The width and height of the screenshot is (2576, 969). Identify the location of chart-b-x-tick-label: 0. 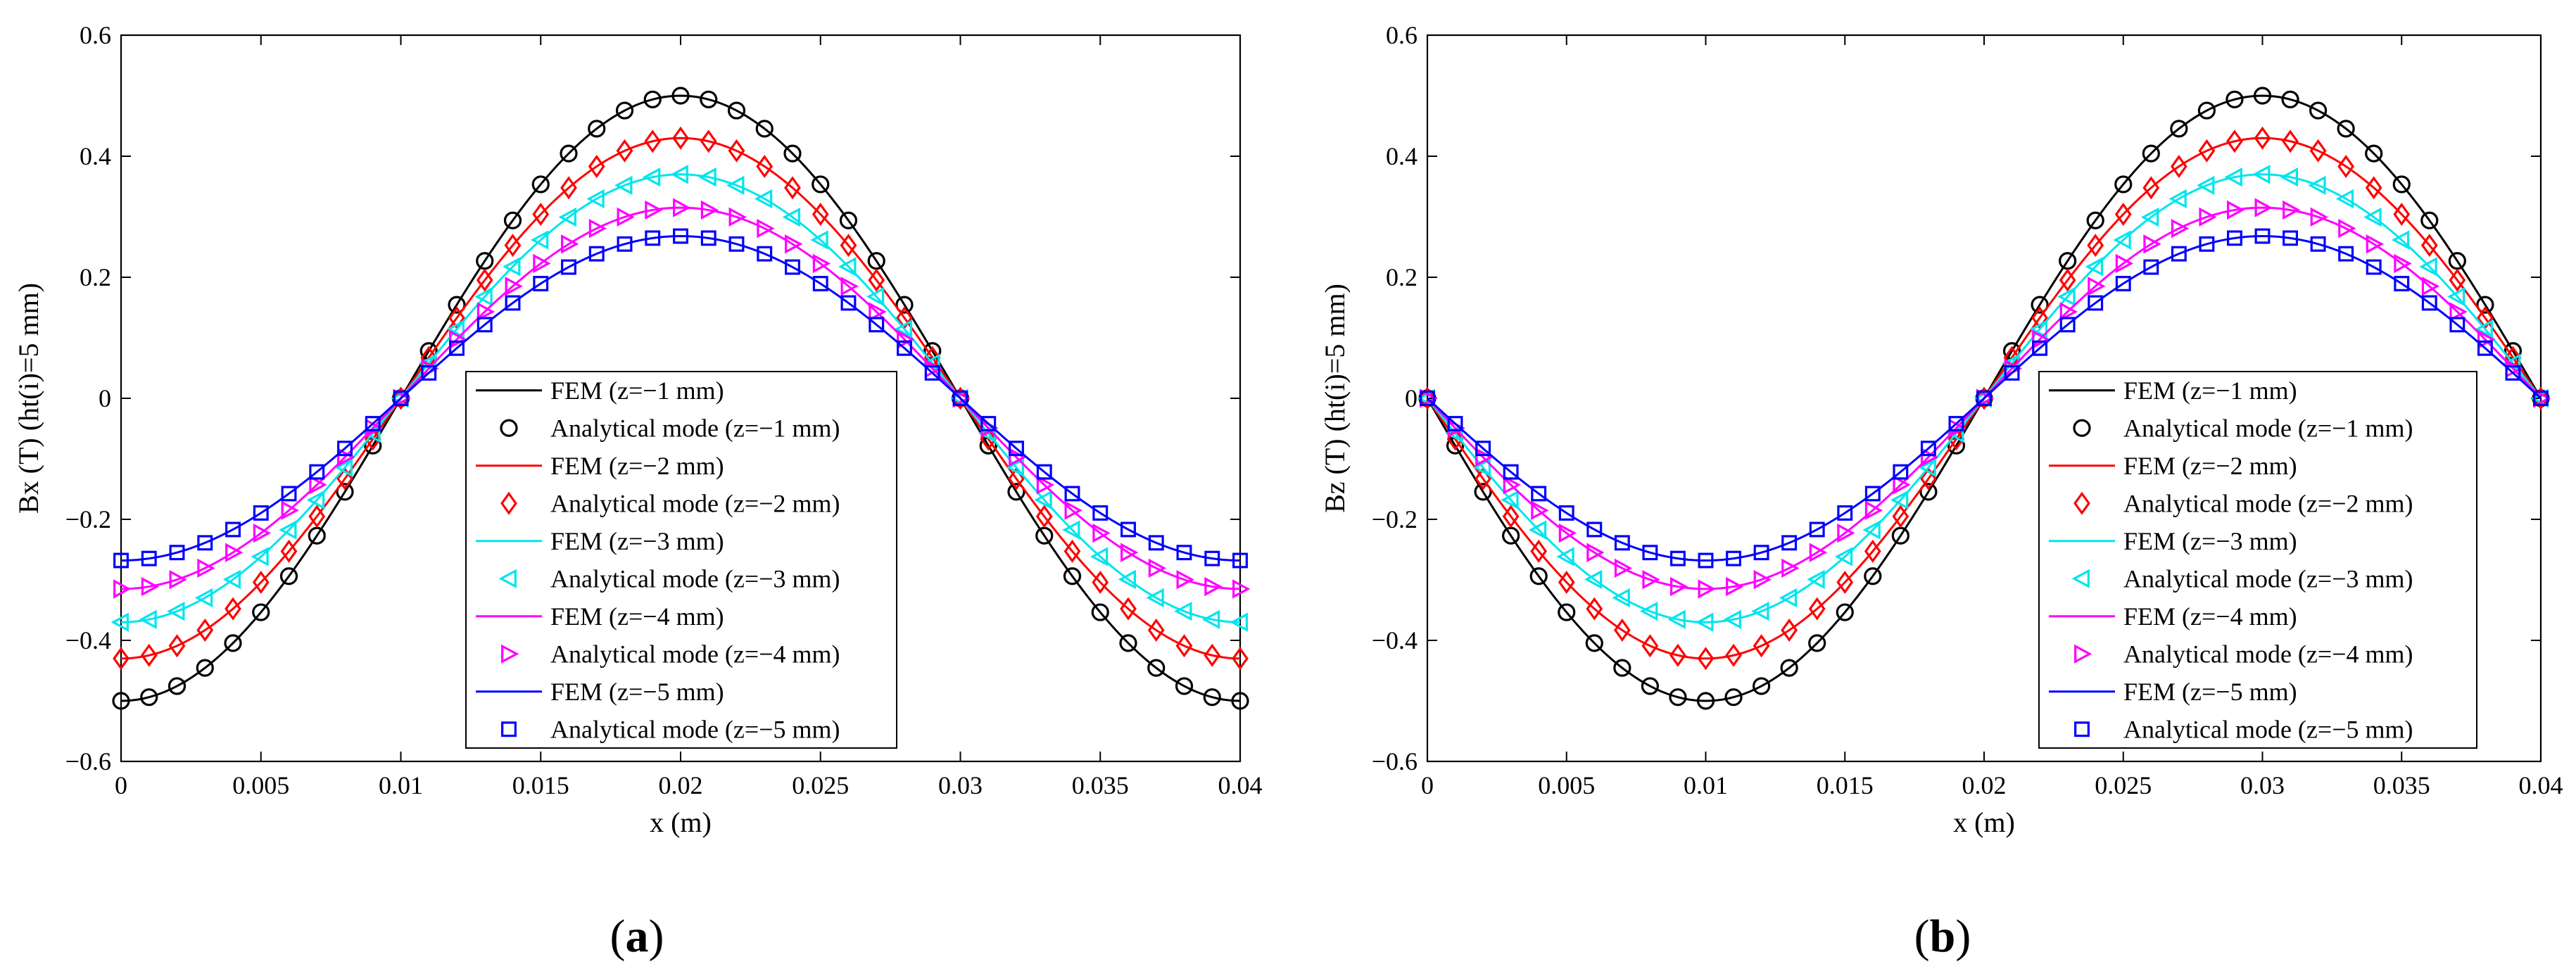
(1427, 785).